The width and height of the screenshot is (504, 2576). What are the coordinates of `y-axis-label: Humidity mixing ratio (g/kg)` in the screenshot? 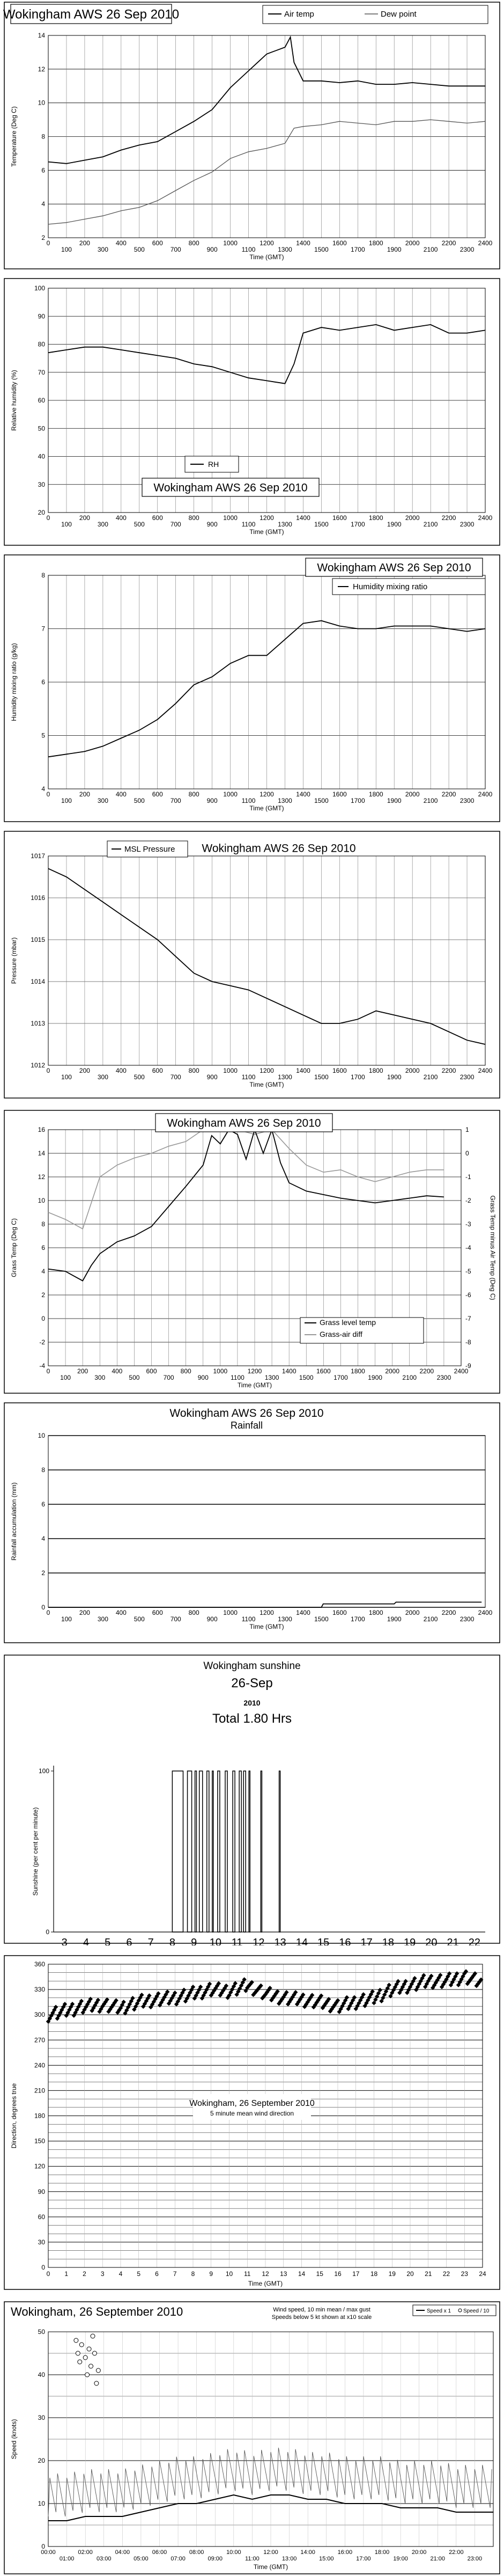 It's located at (14, 682).